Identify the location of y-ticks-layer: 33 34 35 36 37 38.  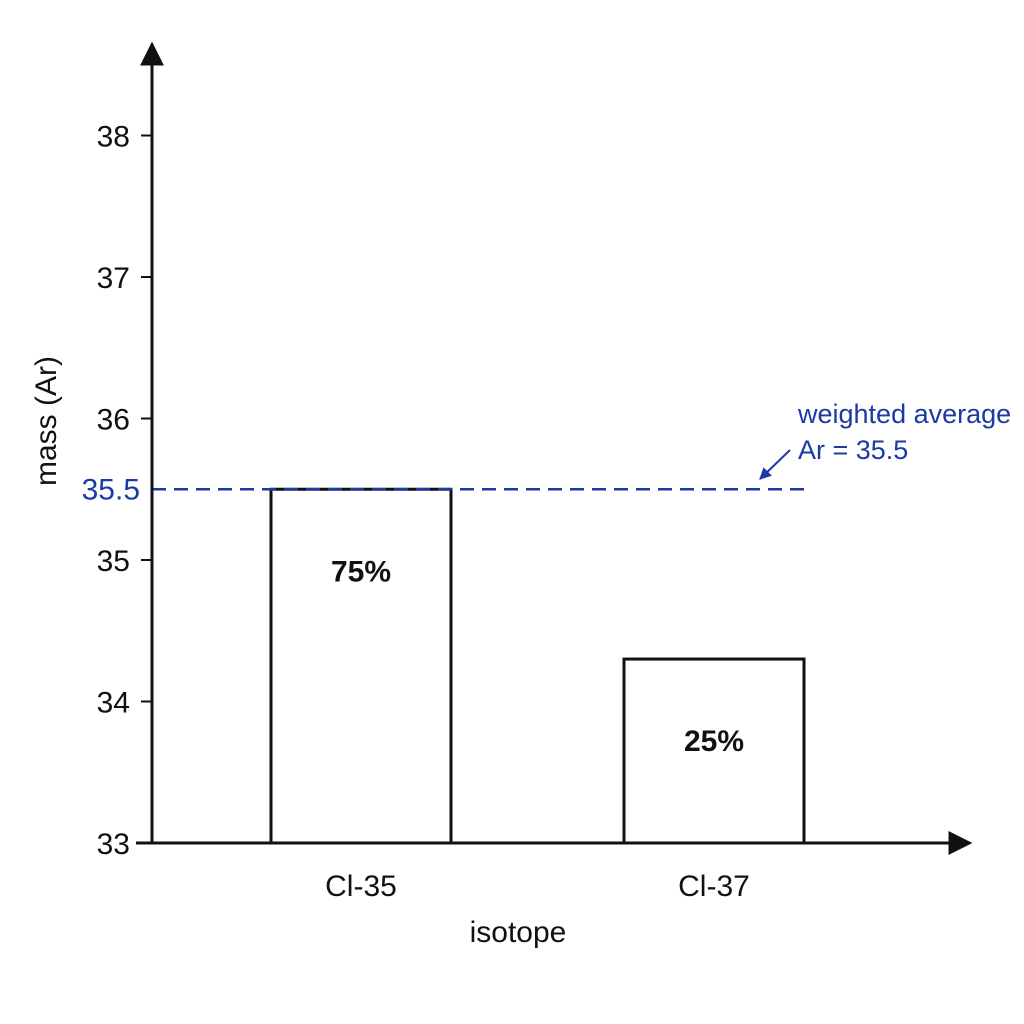
(124, 491).